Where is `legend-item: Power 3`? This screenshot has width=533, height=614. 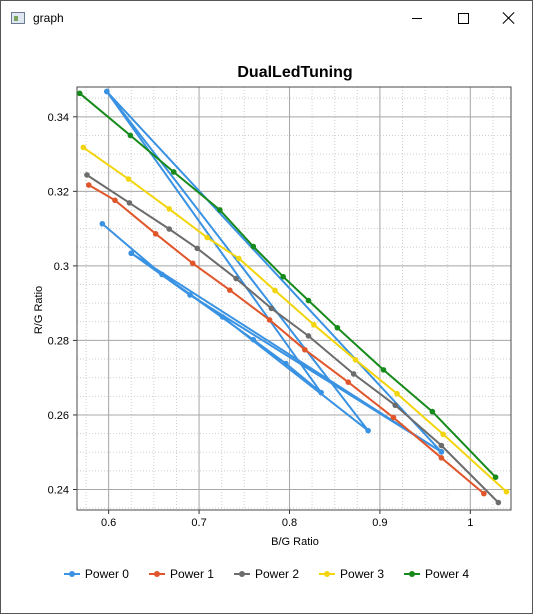
legend-item: Power 3 is located at coordinates (351, 574).